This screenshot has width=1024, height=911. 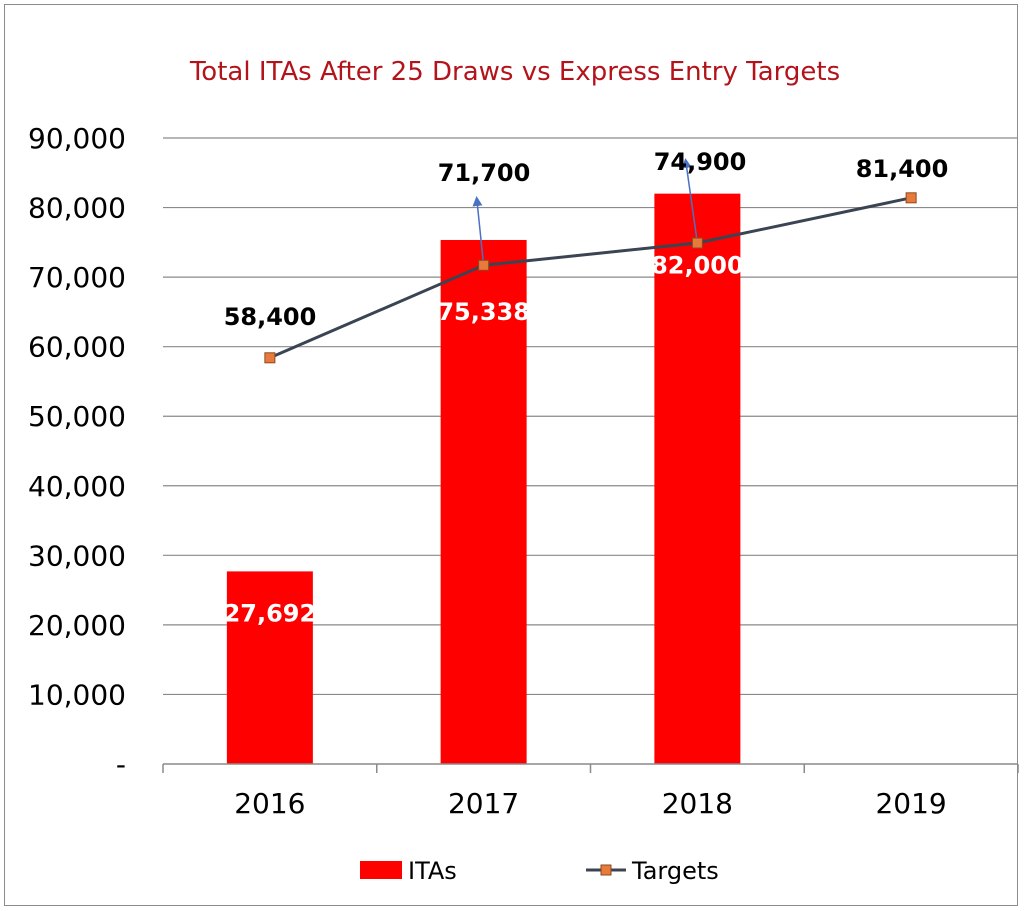 What do you see at coordinates (697, 479) in the screenshot?
I see `bar-itas-2018` at bounding box center [697, 479].